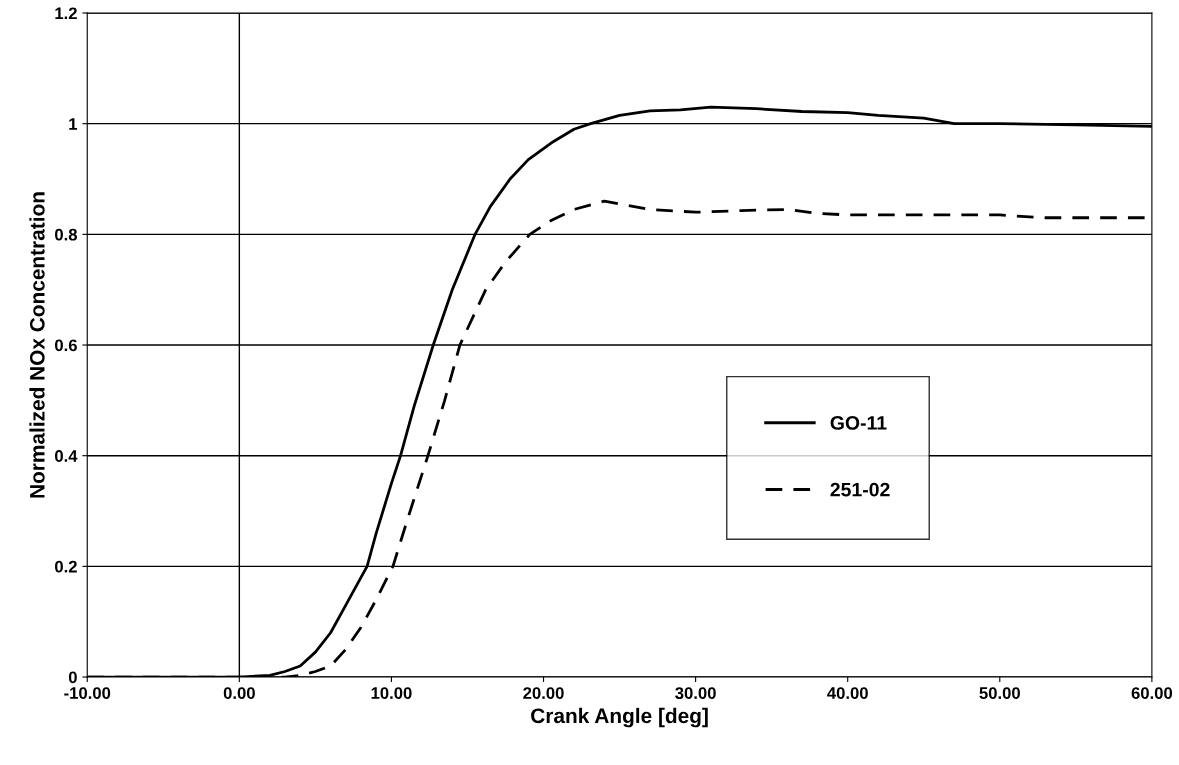 The image size is (1179, 765). What do you see at coordinates (66, 345) in the screenshot?
I see `y-tick-label: 0.6` at bounding box center [66, 345].